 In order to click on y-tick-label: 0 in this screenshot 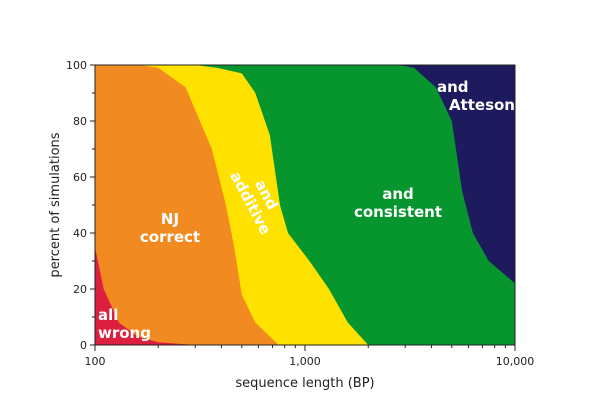, I will do `click(83, 345)`.